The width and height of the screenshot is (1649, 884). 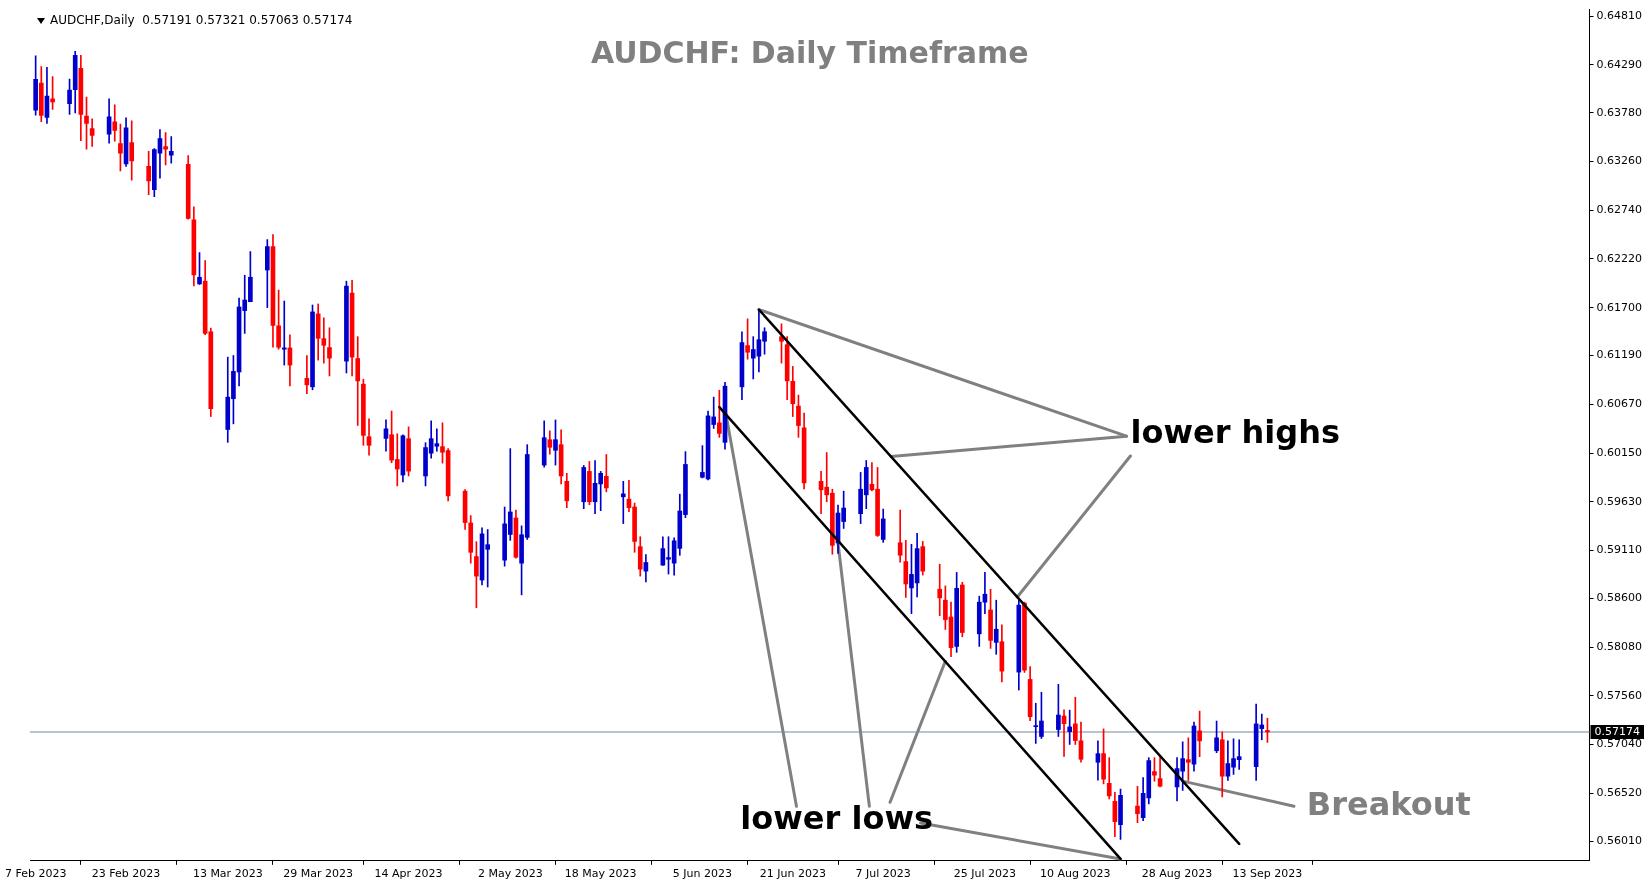 What do you see at coordinates (1619, 695) in the screenshot?
I see `y-tick-label: 0.57560` at bounding box center [1619, 695].